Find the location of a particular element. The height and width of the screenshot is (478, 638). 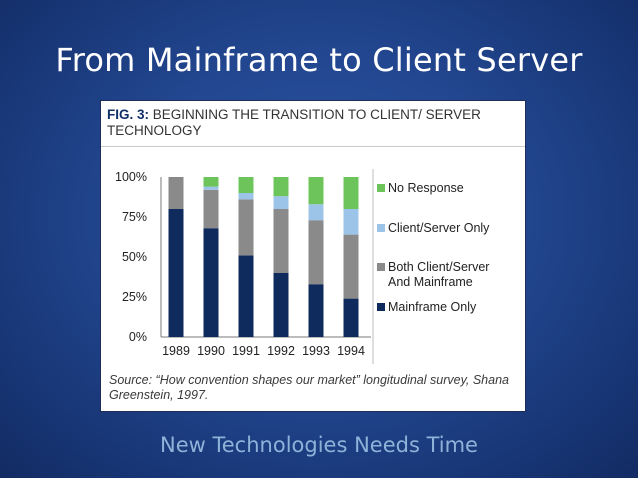

legend-label: Mainframe Only is located at coordinates (432, 307).